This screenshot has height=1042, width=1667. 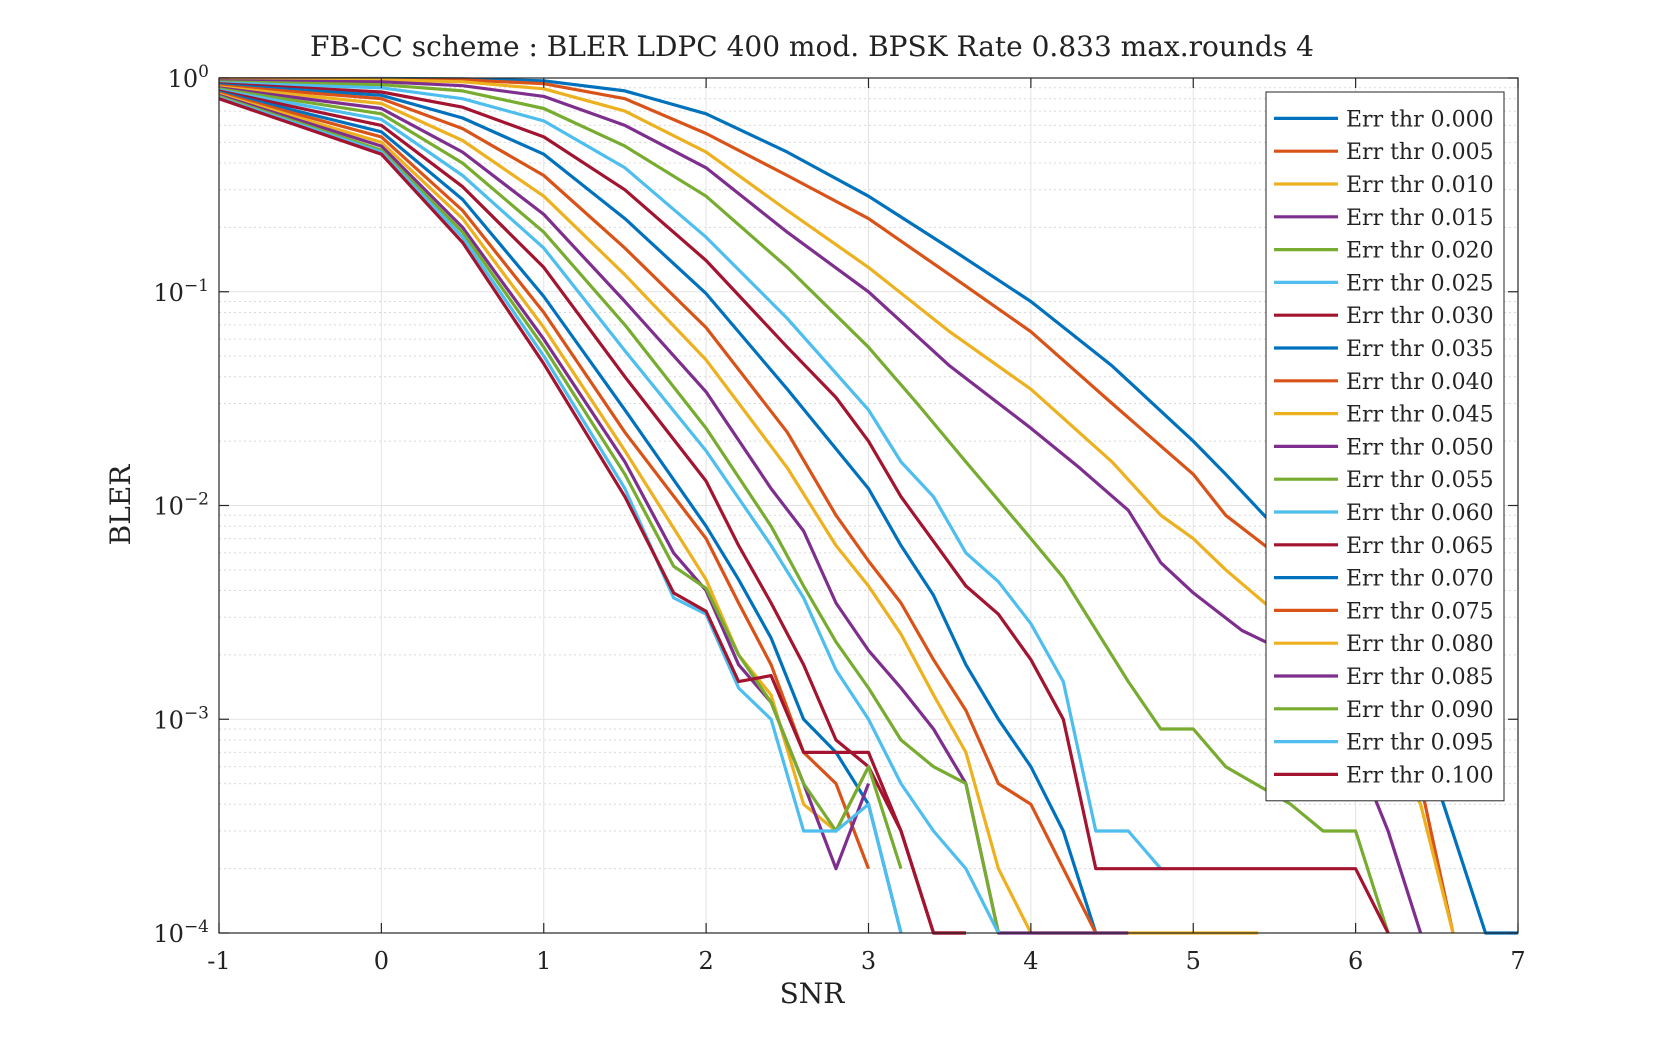 What do you see at coordinates (1420, 349) in the screenshot?
I see `legend-label: Err thr 0.035` at bounding box center [1420, 349].